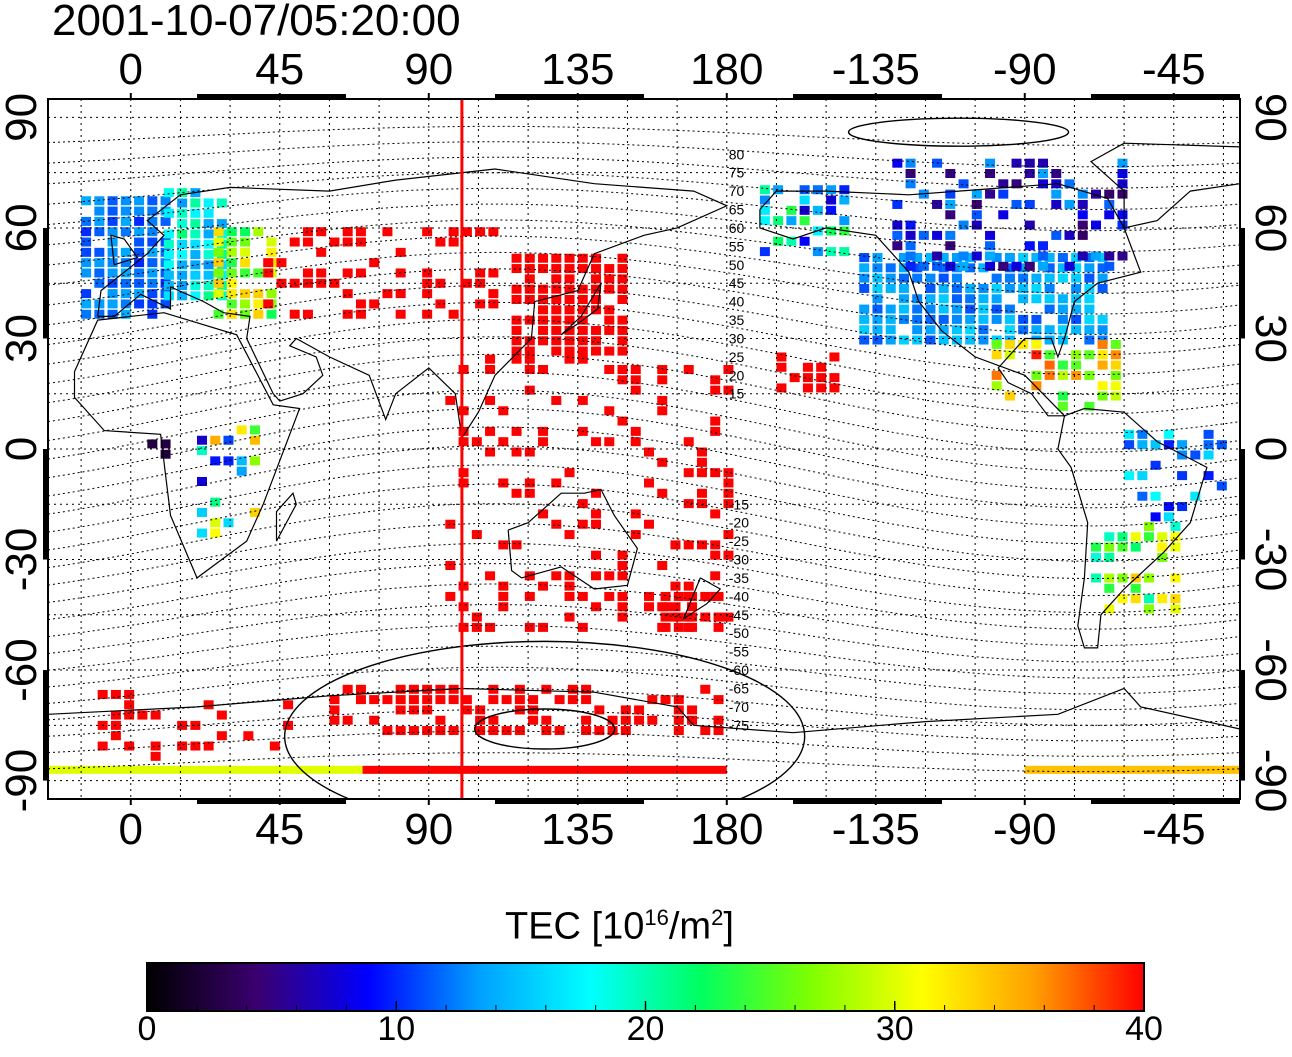 This screenshot has height=1057, width=1292. I want to click on lon-tick-label-top: 90, so click(428, 69).